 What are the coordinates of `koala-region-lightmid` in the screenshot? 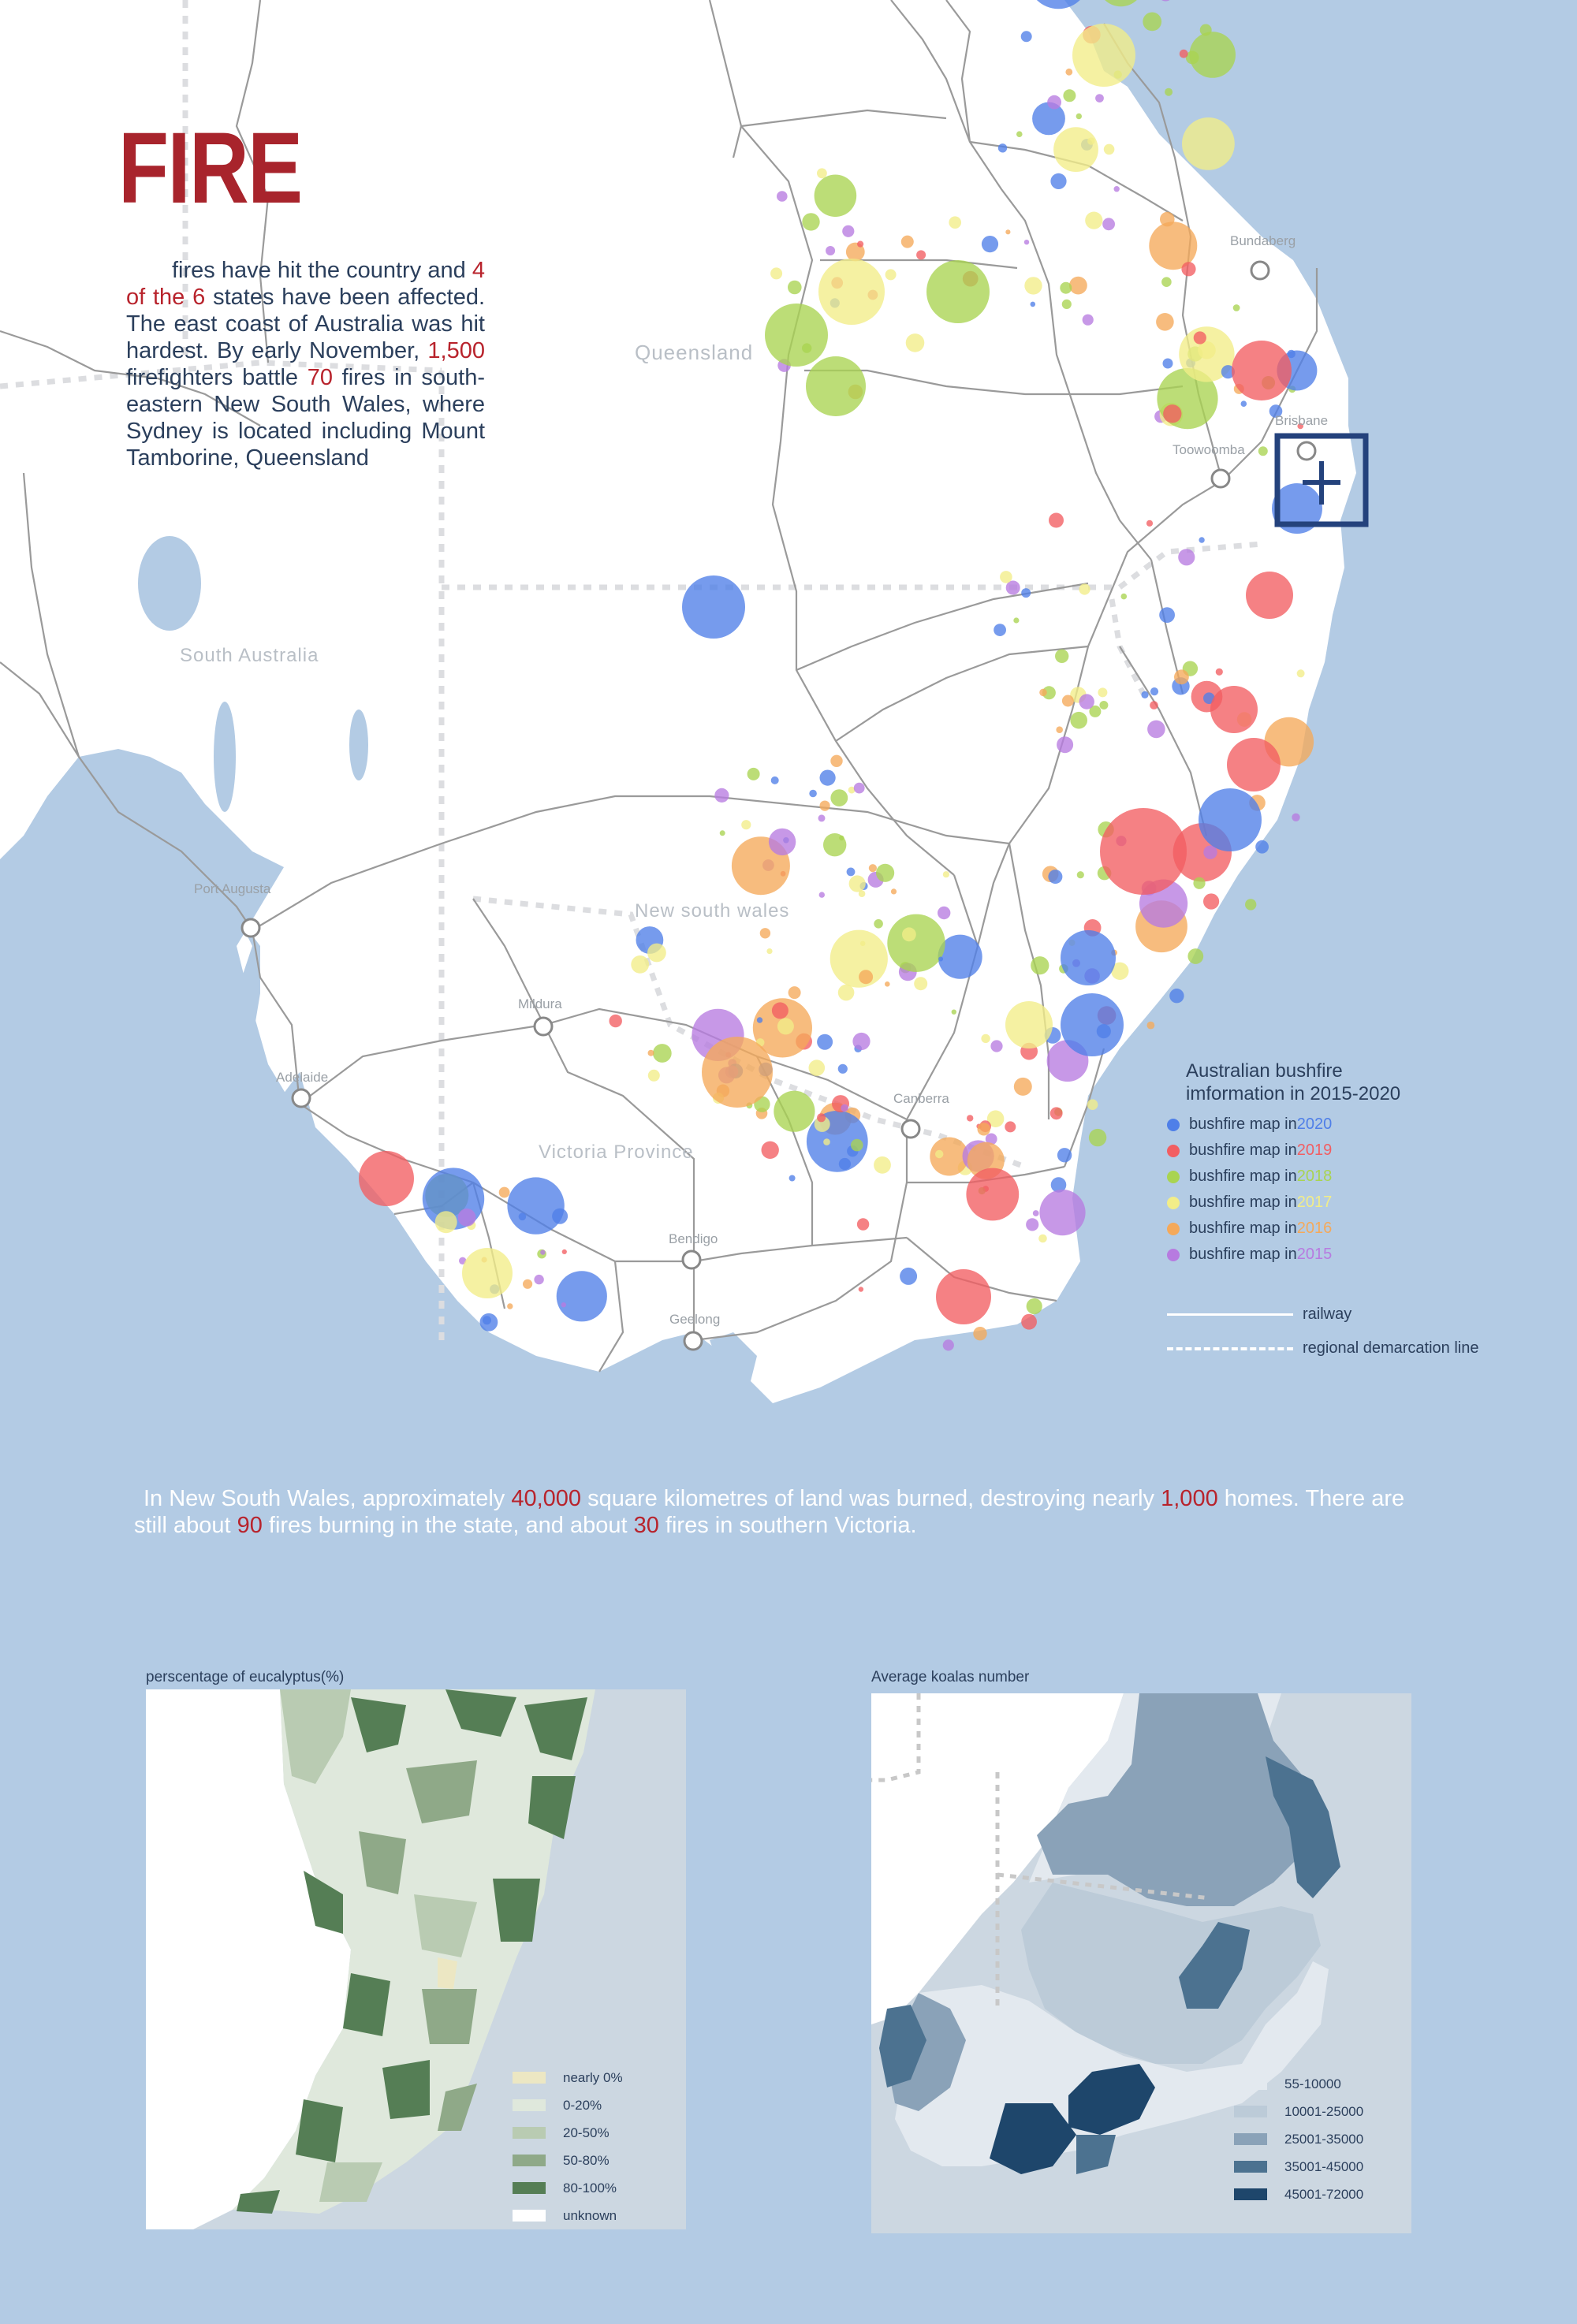 It's located at (1171, 1973).